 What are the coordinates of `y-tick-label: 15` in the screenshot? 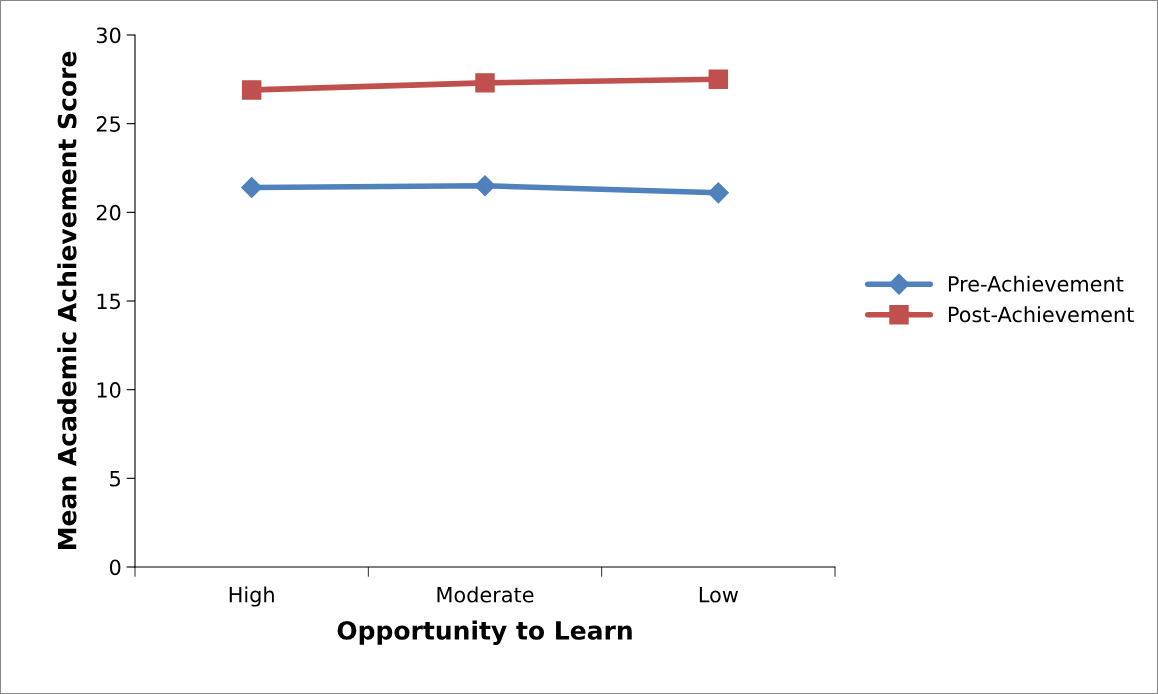 It's located at (108, 301).